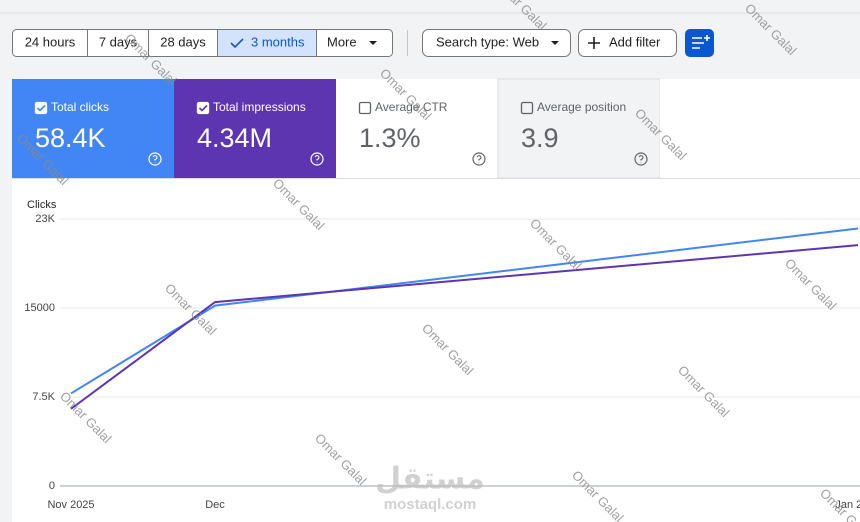 The image size is (860, 522). What do you see at coordinates (342, 41) in the screenshot?
I see `range-button: More` at bounding box center [342, 41].